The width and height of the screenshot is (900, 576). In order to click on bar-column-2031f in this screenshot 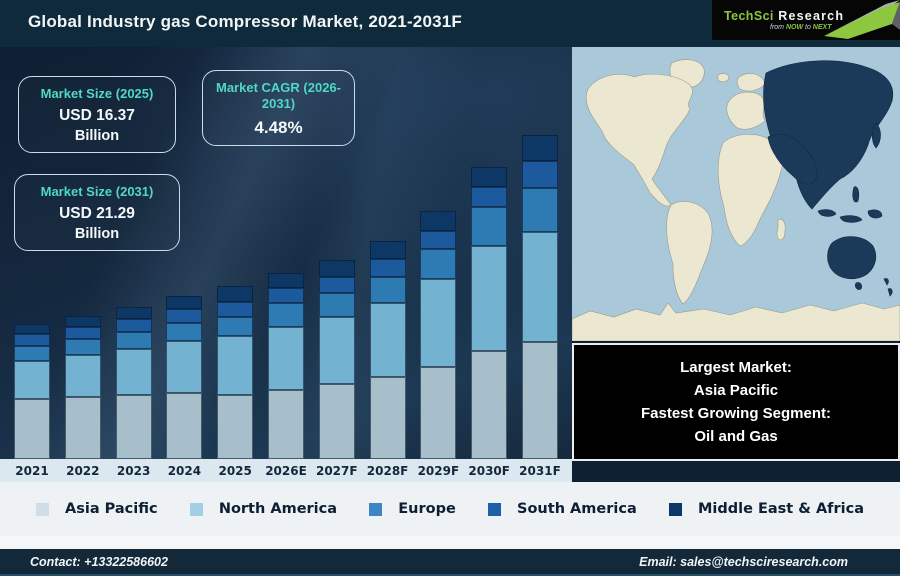, I will do `click(539, 297)`.